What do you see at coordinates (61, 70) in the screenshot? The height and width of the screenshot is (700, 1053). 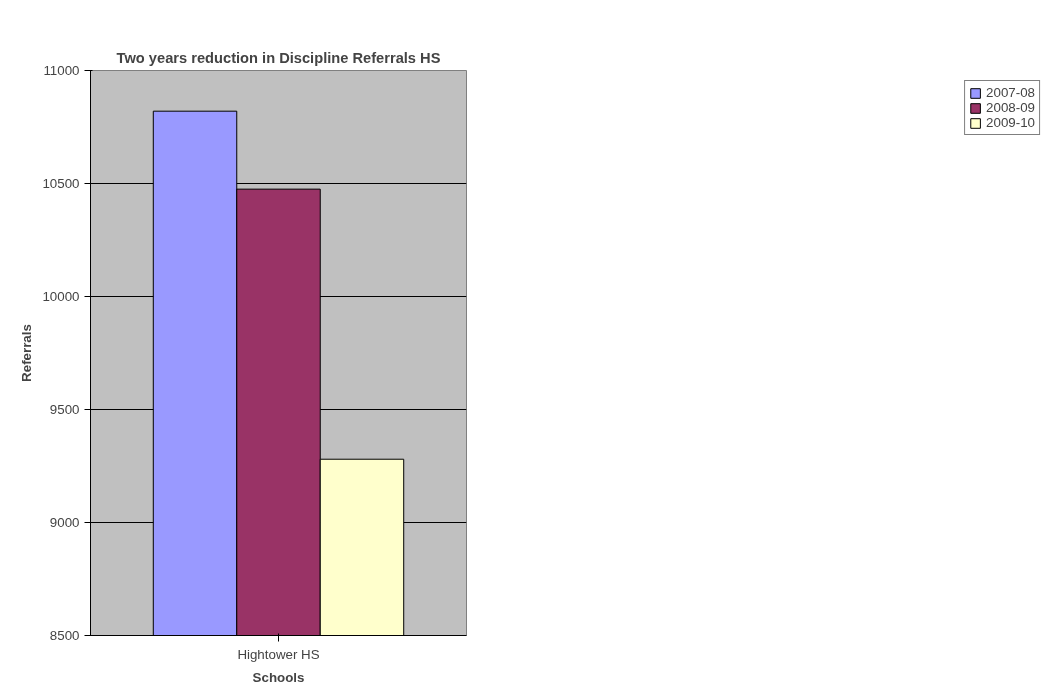 I see `y-tick-label: 11000` at bounding box center [61, 70].